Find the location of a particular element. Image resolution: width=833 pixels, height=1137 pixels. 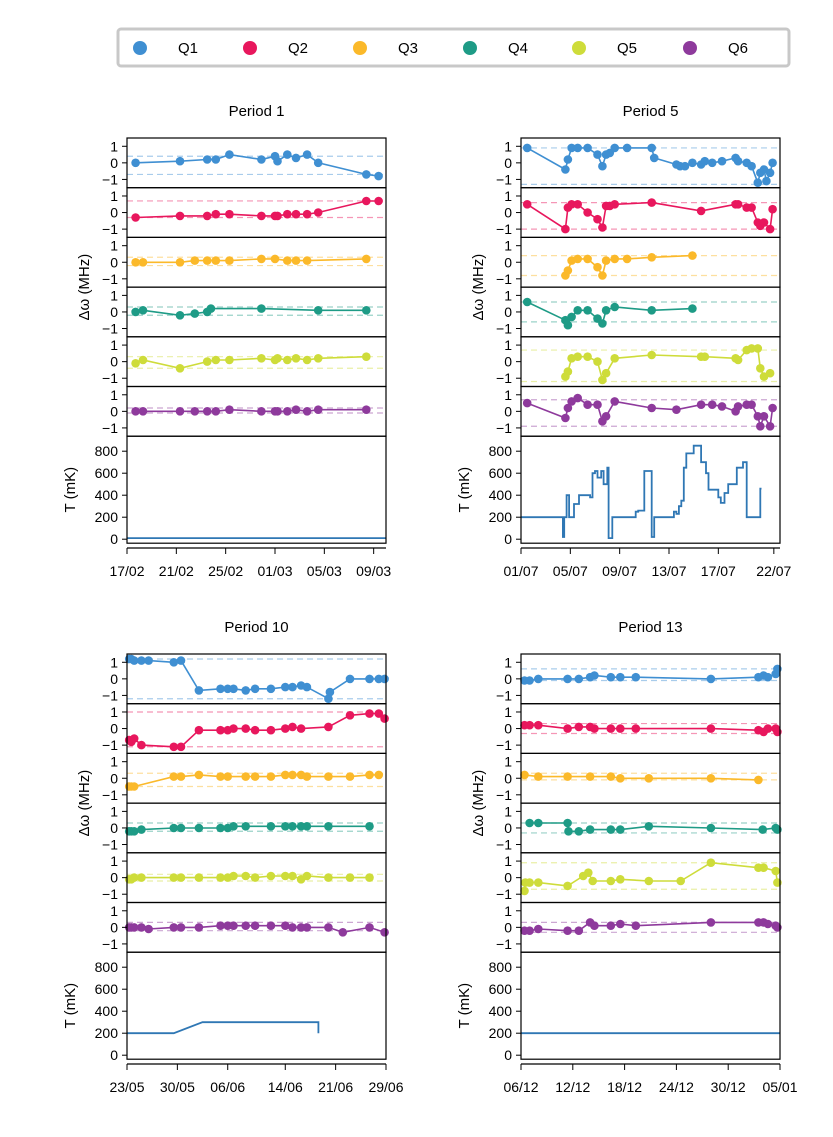

subplot-q2: 10−1 is located at coordinates (244, 212).